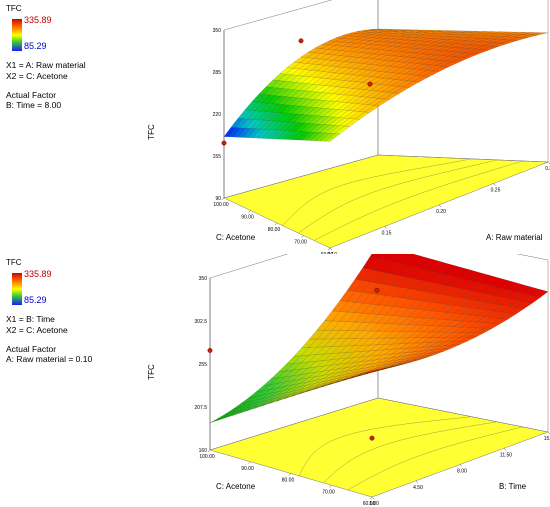 Image resolution: width=550 pixels, height=507 pixels. Describe the element at coordinates (506, 455) in the screenshot. I see `x-tick-label: 11.50` at that location.